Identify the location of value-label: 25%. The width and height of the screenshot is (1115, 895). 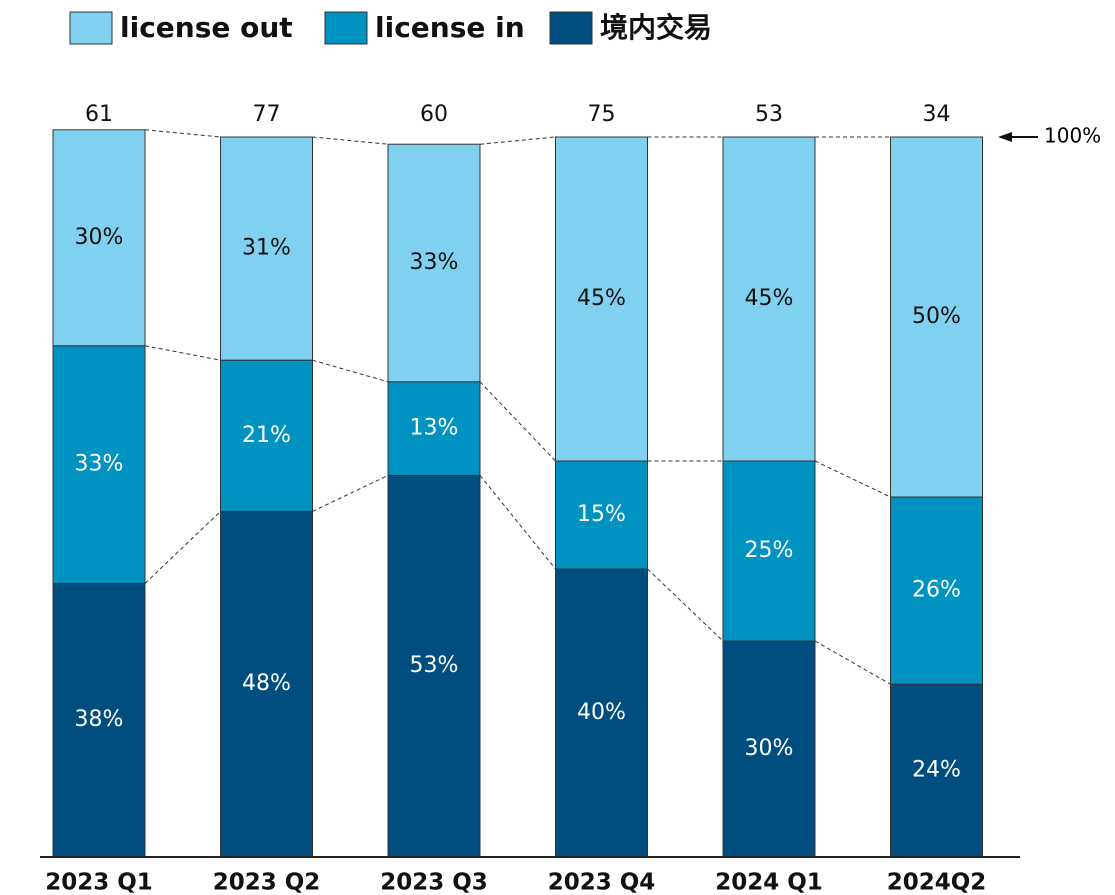
(769, 550).